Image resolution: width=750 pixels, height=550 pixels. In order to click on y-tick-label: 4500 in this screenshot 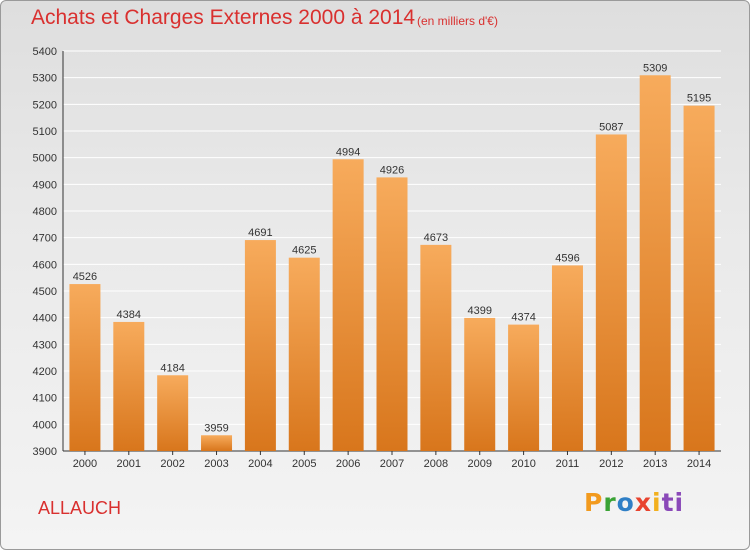, I will do `click(45, 292)`.